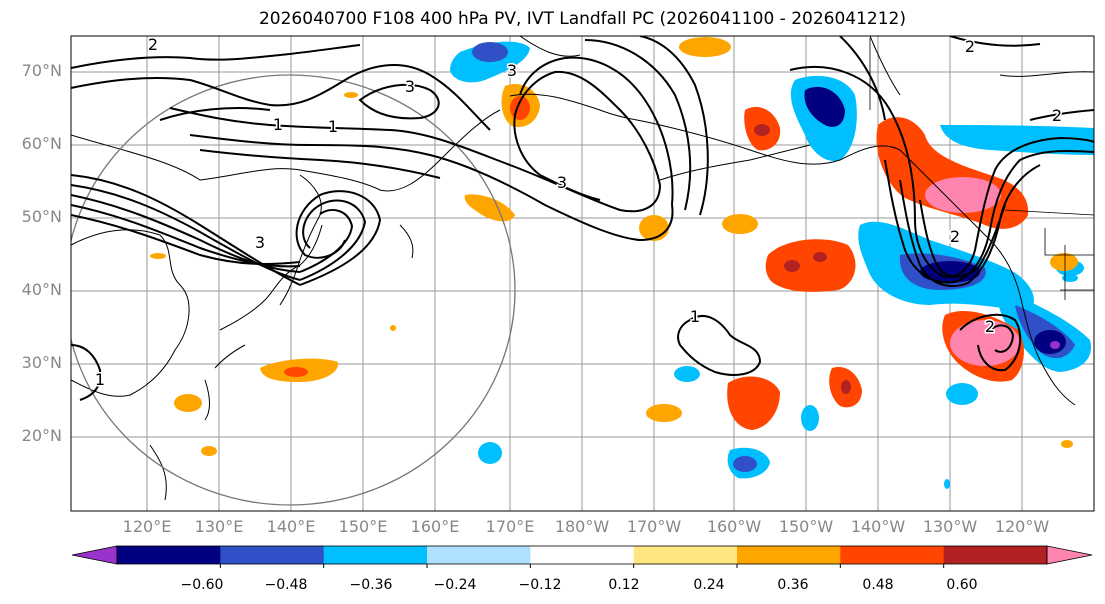  I want to click on longitude-label: 140°W, so click(878, 526).